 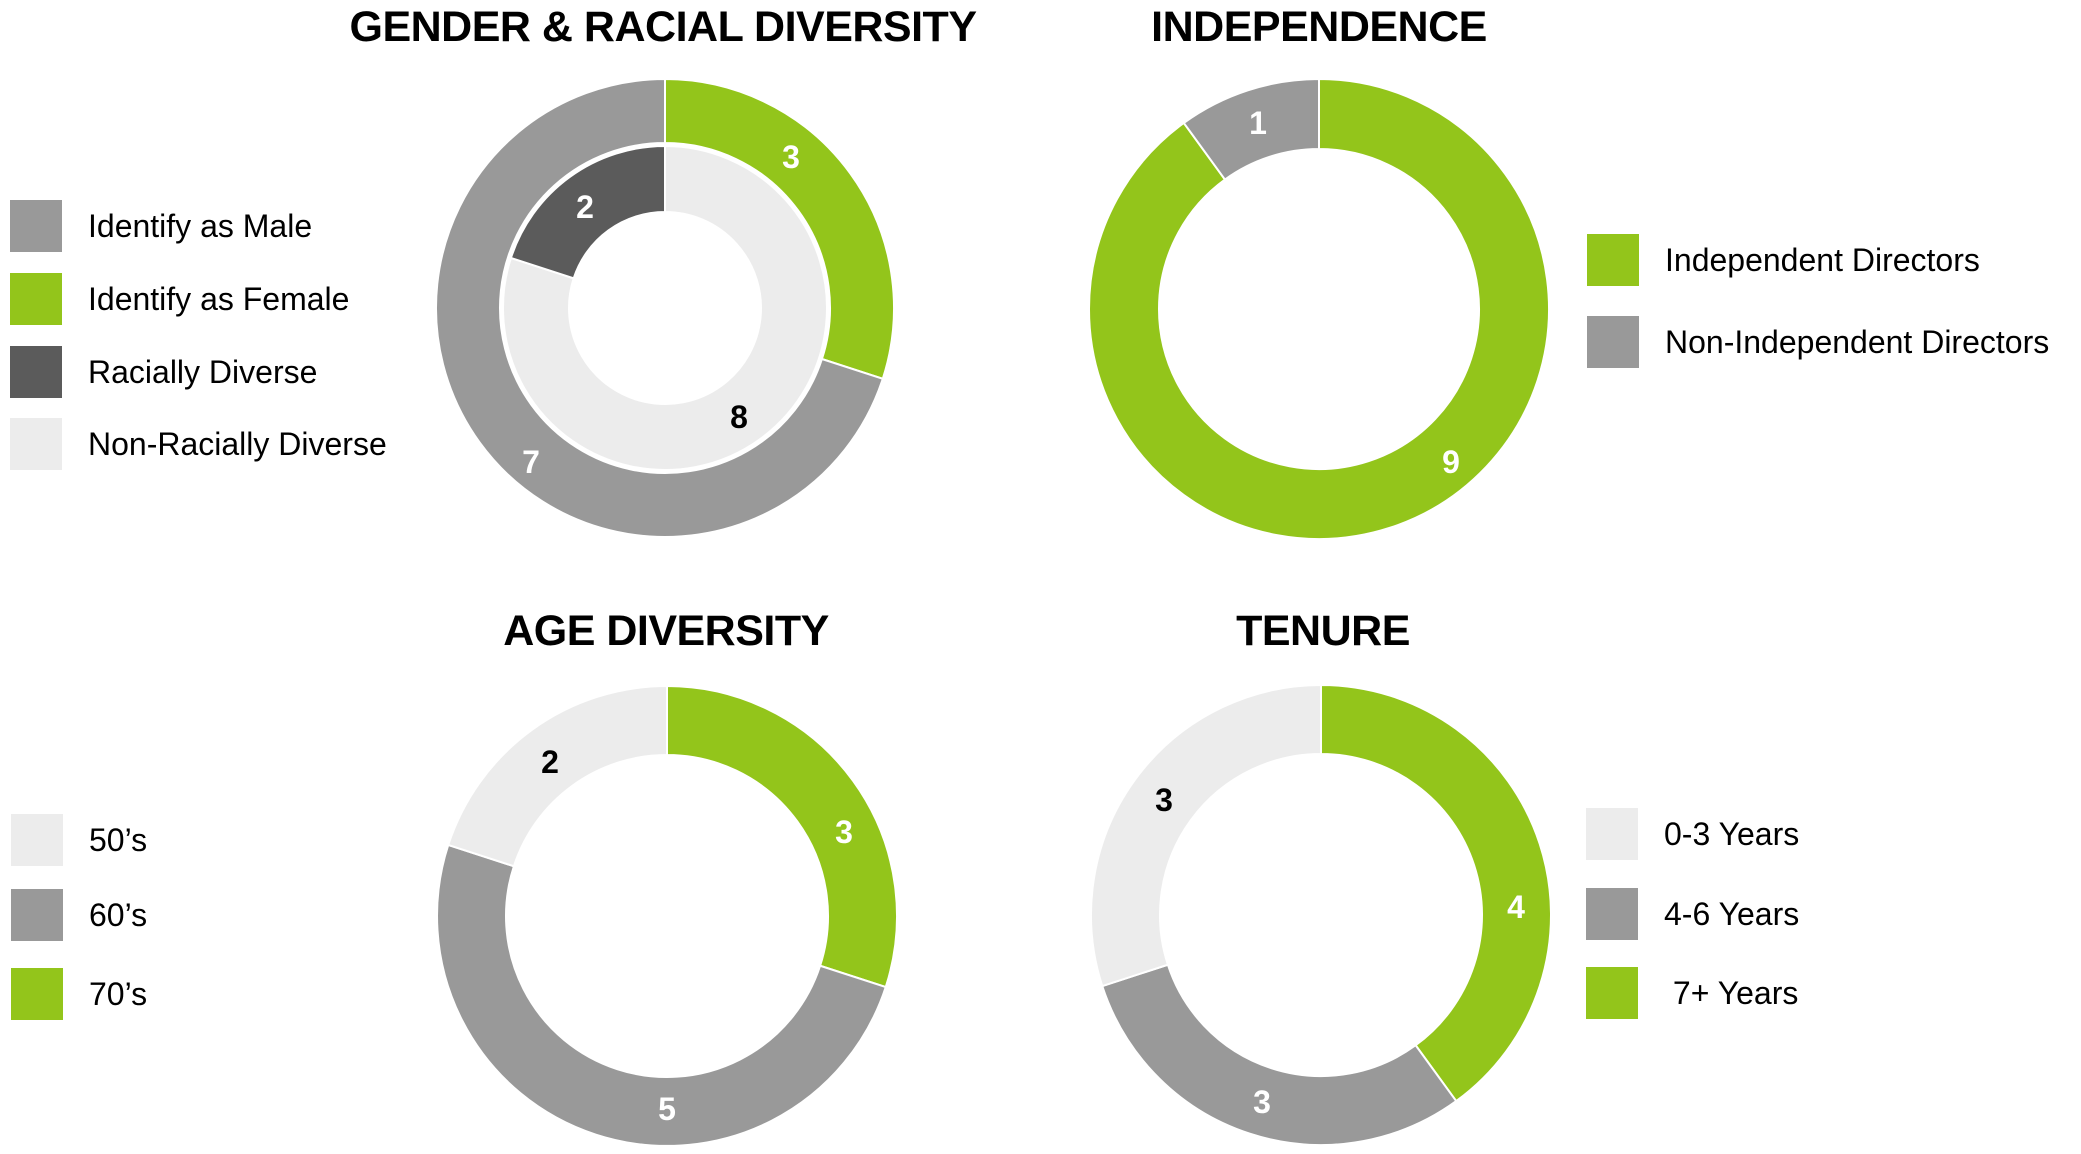 What do you see at coordinates (118, 993) in the screenshot?
I see `legend-label: 70’s` at bounding box center [118, 993].